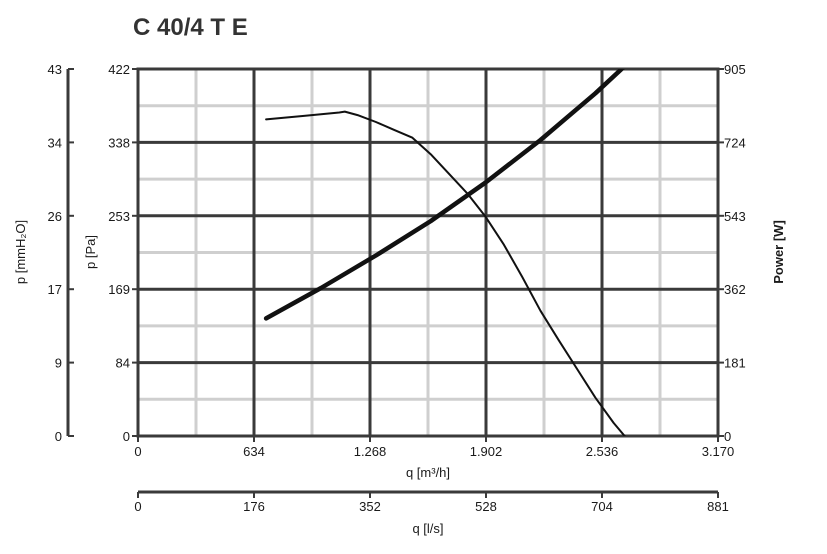  Describe the element at coordinates (126, 436) in the screenshot. I see `y-tick-label: 0` at that location.